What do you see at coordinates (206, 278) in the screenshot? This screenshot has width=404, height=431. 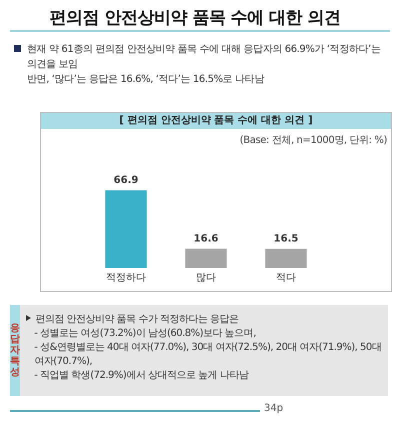 I see `x-tick-label: 많다` at bounding box center [206, 278].